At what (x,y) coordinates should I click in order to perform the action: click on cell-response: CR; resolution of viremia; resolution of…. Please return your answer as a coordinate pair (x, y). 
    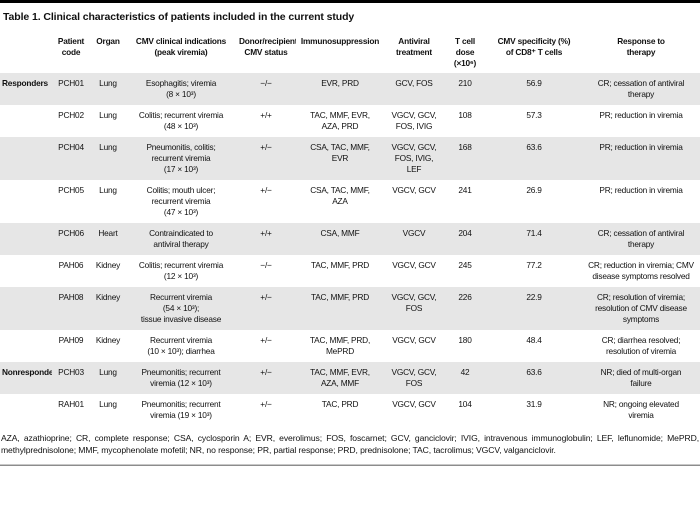
    Looking at the image, I should click on (641, 308).